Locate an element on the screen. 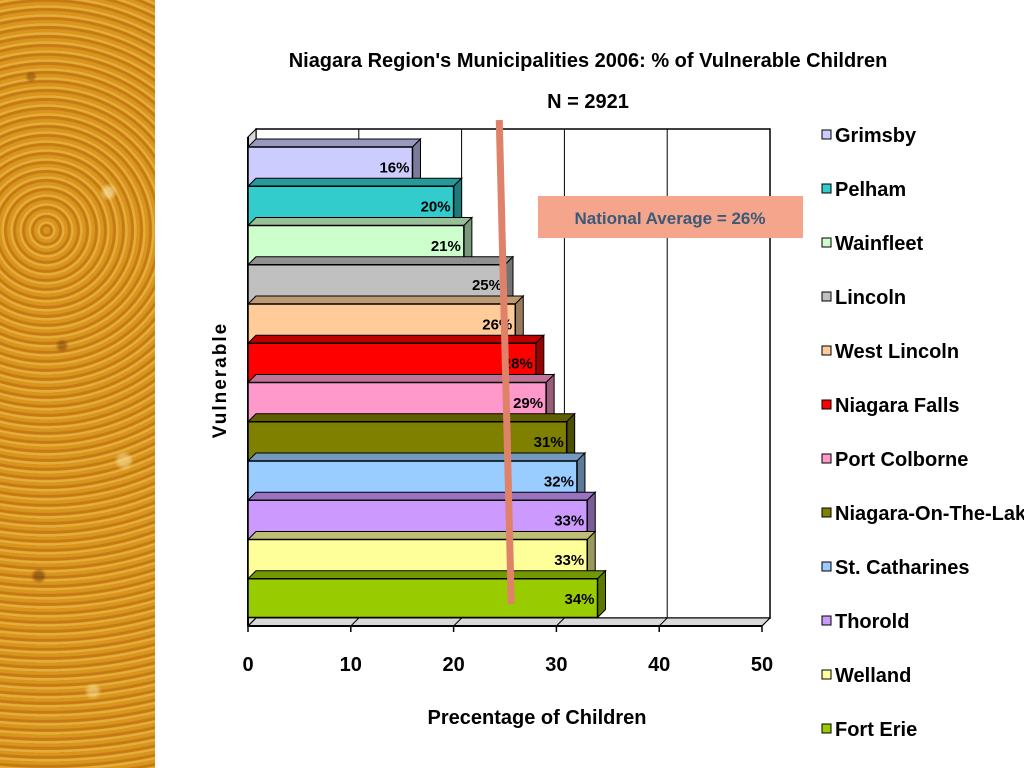 The image size is (1024, 768). legend-entry: Welland is located at coordinates (873, 676).